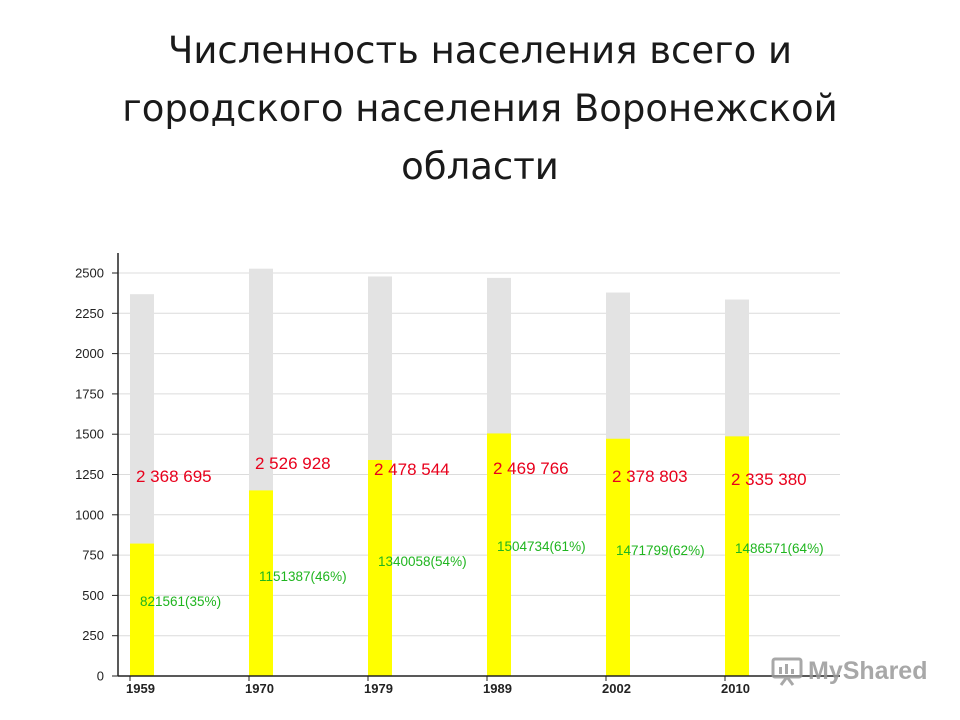 The height and width of the screenshot is (720, 960). Describe the element at coordinates (180, 601) in the screenshot. I see `urban-population-label: 821561(35%)` at that location.